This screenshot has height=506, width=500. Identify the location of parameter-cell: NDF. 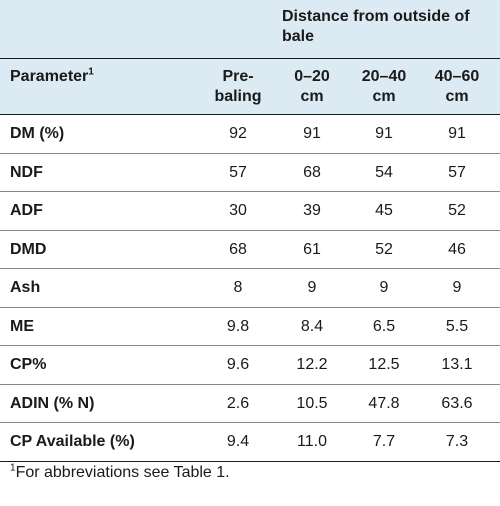
(26, 172).